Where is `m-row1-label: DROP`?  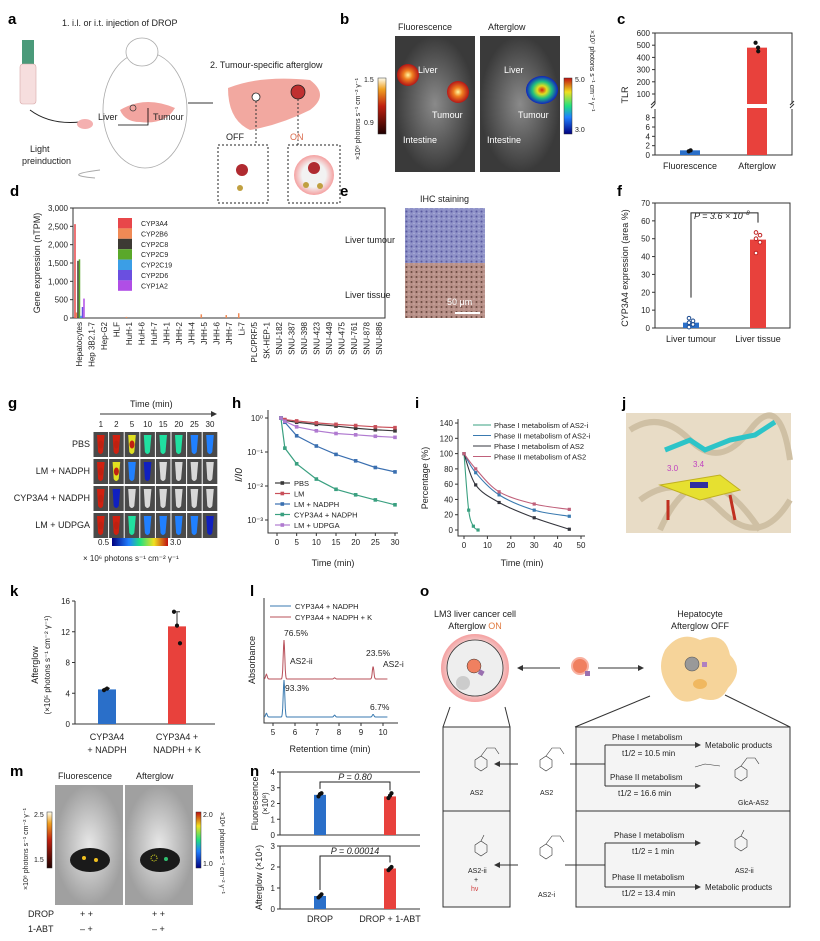
m-row1-label: DROP is located at coordinates (41, 914).